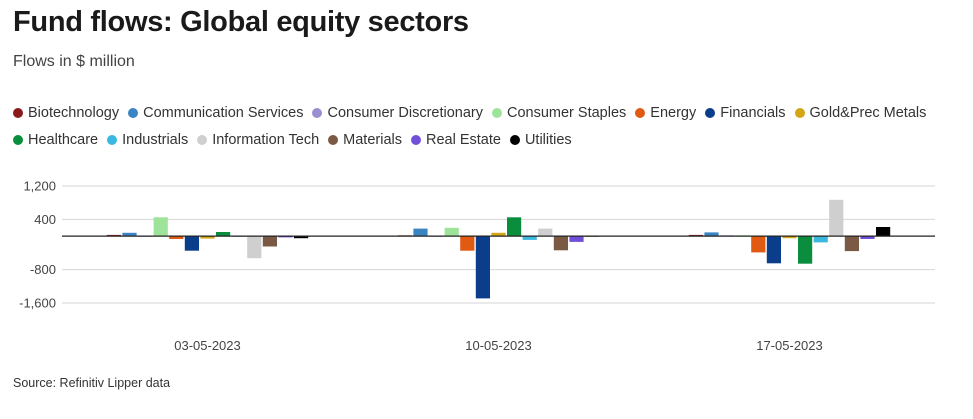 Image resolution: width=973 pixels, height=419 pixels. I want to click on x-tick-label: 10-05-2023, so click(498, 345).